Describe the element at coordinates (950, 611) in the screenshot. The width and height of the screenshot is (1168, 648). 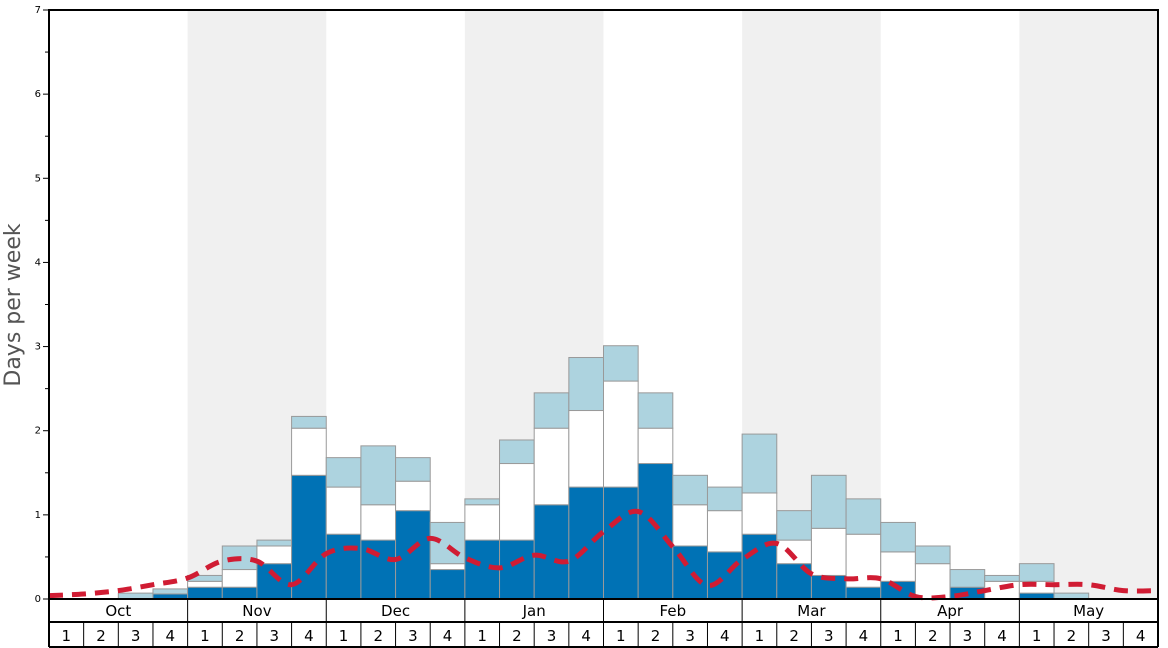
I see `month-label-apr: Apr` at that location.